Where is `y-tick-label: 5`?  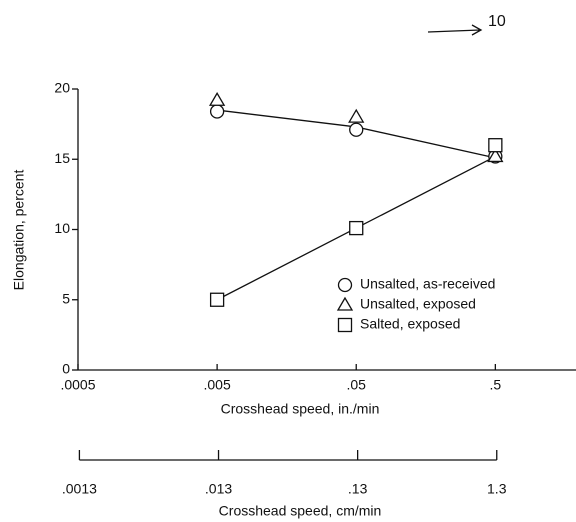
y-tick-label: 5 is located at coordinates (66, 298).